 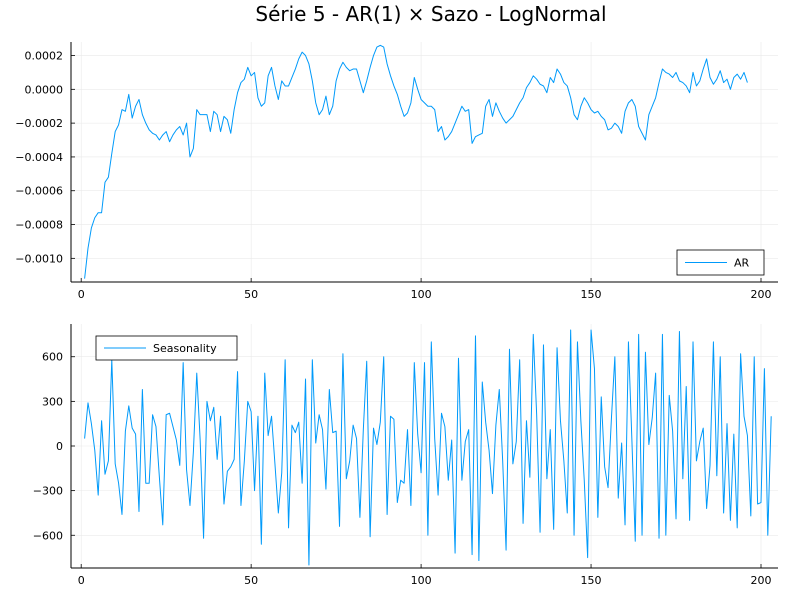 I want to click on seasonality-y-tick-label: 0, so click(x=59, y=446).